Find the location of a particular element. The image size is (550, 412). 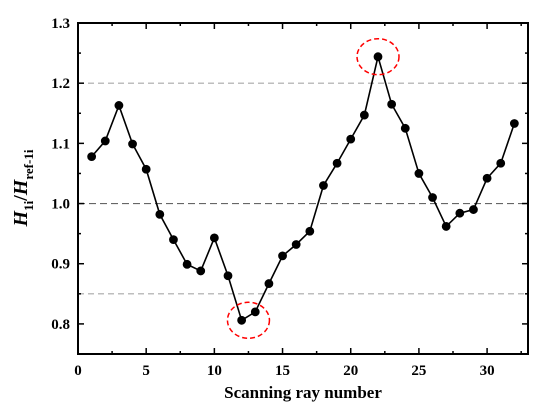

y-axis-title-h1: H is located at coordinates (21, 218).